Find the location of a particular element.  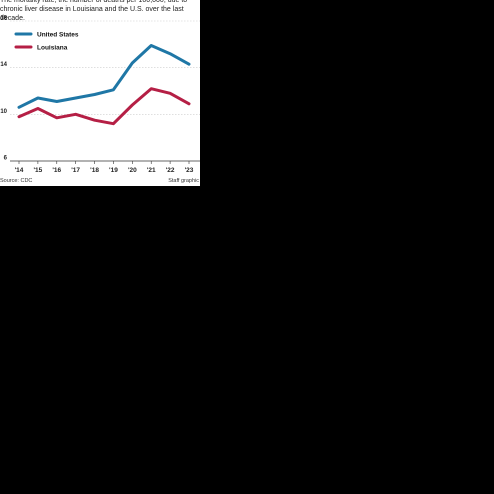

legend-label: Louisiana is located at coordinates (52, 47).